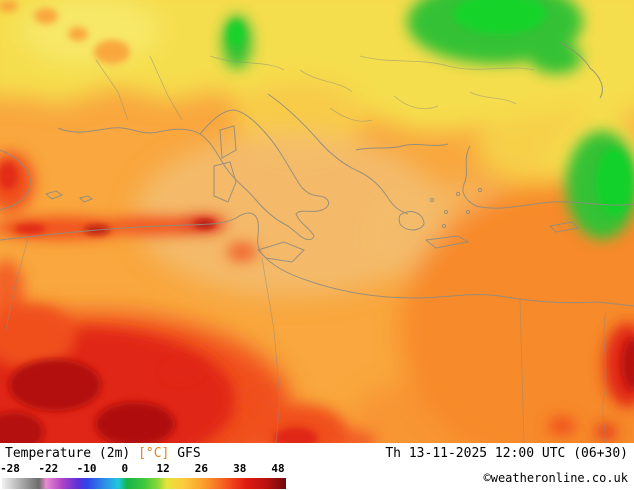 This screenshot has height=490, width=634. What do you see at coordinates (154, 453) in the screenshot?
I see `unit-label: [°C]` at bounding box center [154, 453].